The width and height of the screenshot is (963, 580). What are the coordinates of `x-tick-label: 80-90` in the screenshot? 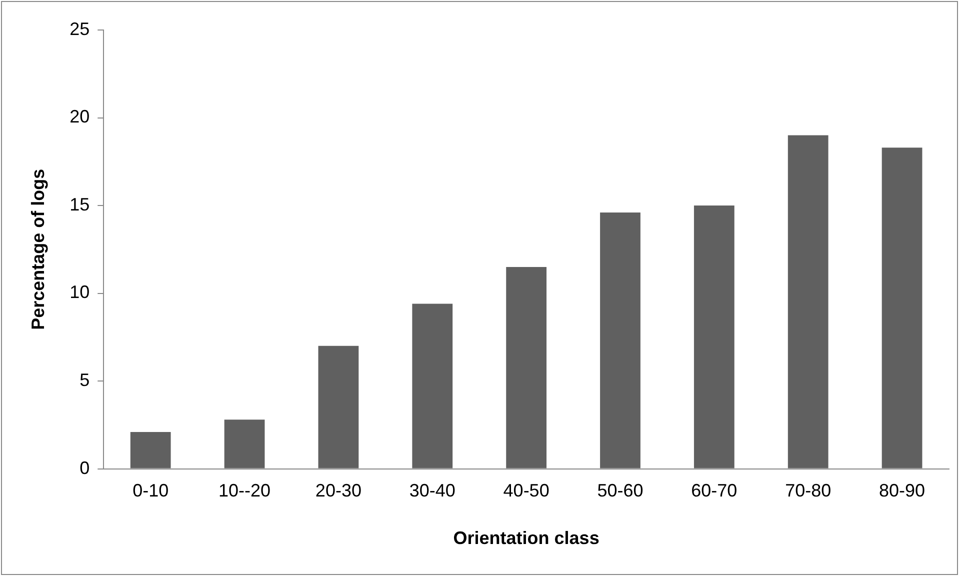 It's located at (902, 490).